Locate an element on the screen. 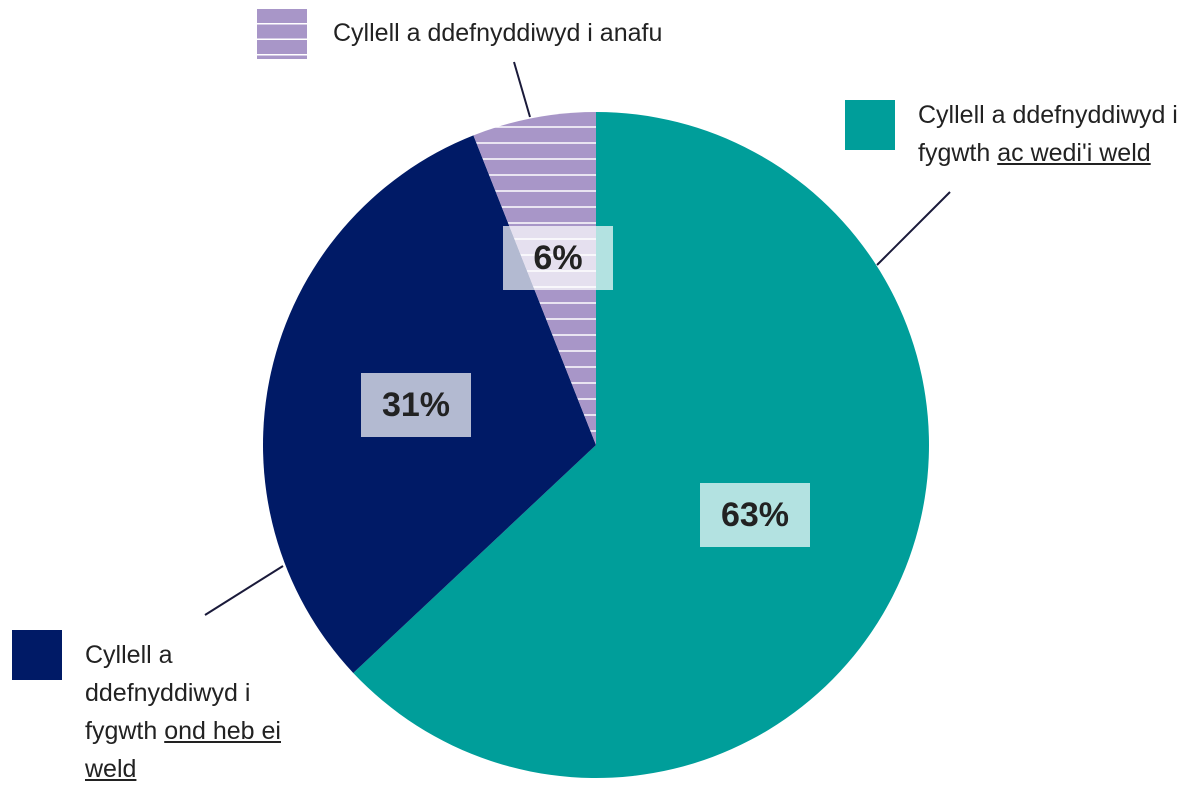 The image size is (1186, 788). data-label: 63% is located at coordinates (755, 515).